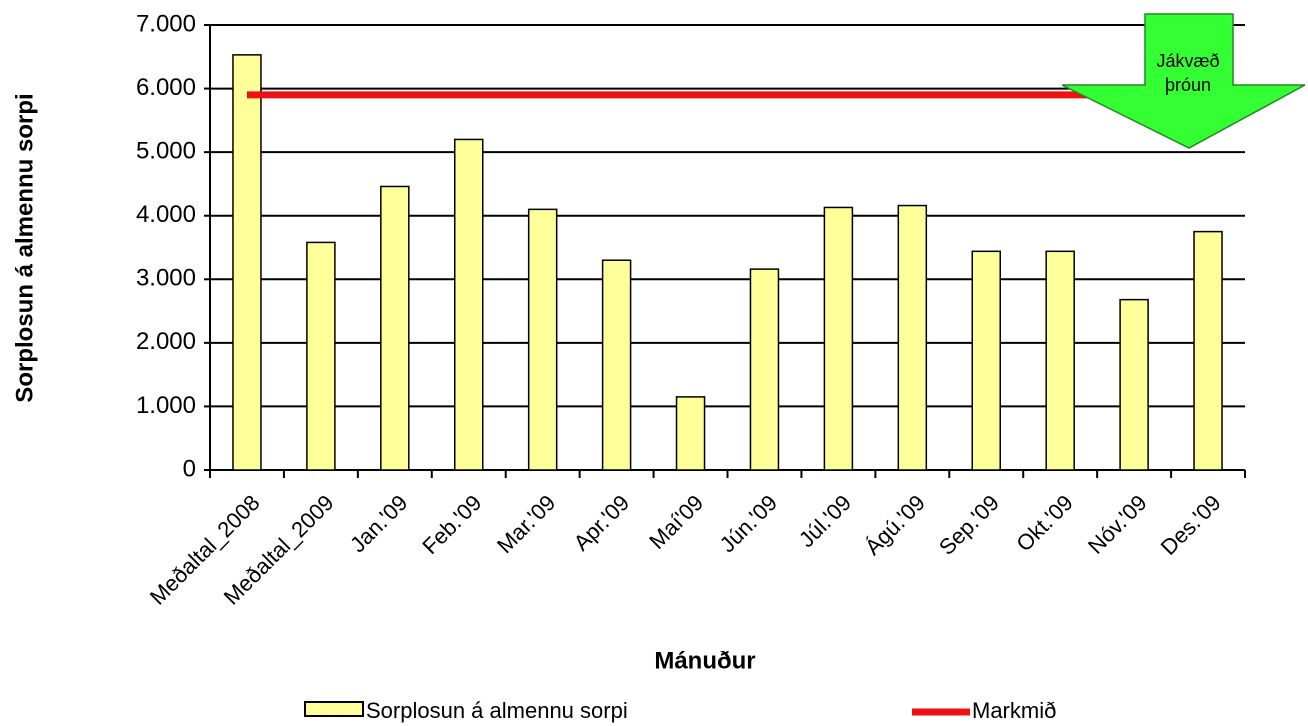 This screenshot has height=726, width=1308. Describe the element at coordinates (1191, 525) in the screenshot. I see `x-tick-label: Des.'09` at that location.